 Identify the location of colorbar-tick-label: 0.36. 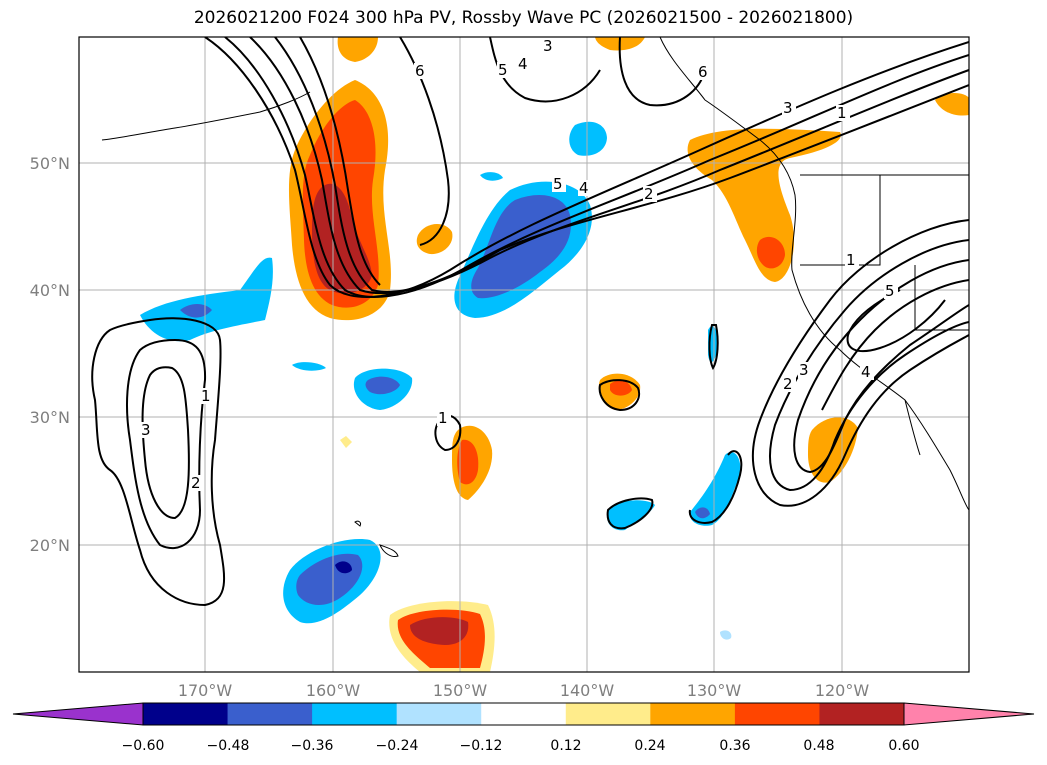
(734, 746).